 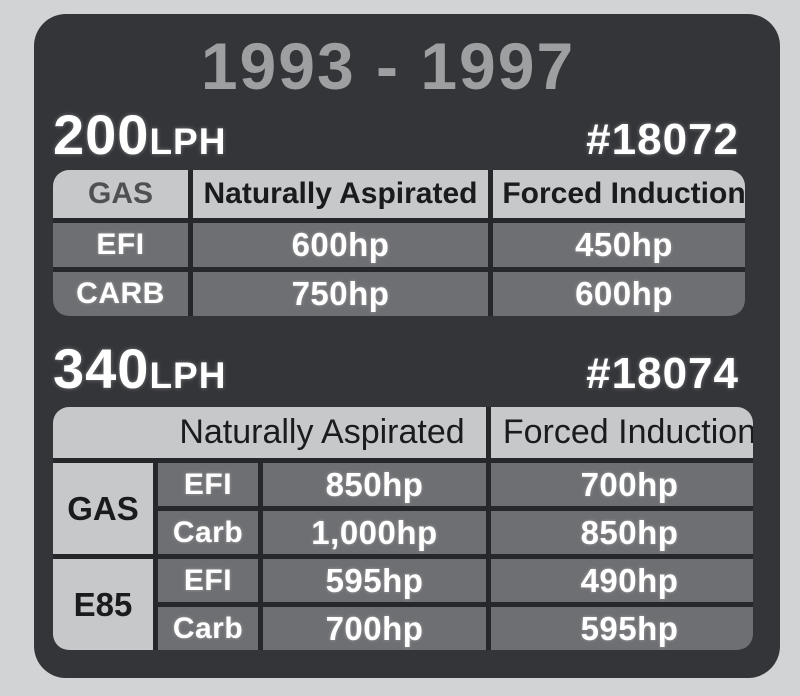 What do you see at coordinates (208, 532) in the screenshot?
I see `row-label-gas-carb: Carb` at bounding box center [208, 532].